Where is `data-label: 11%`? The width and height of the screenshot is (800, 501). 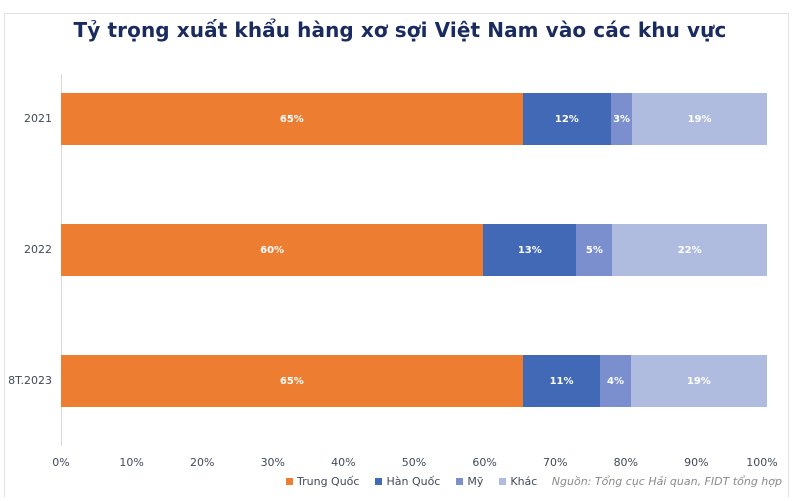 data-label: 11% is located at coordinates (561, 381).